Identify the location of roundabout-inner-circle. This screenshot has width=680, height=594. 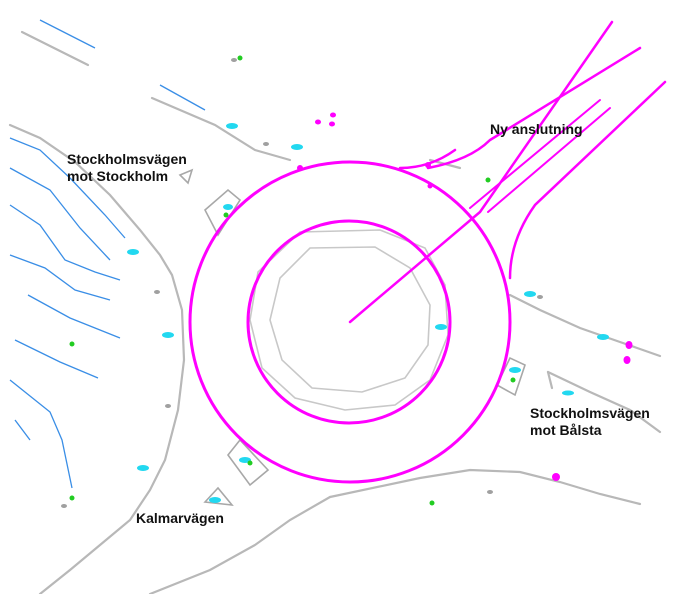
(349, 322).